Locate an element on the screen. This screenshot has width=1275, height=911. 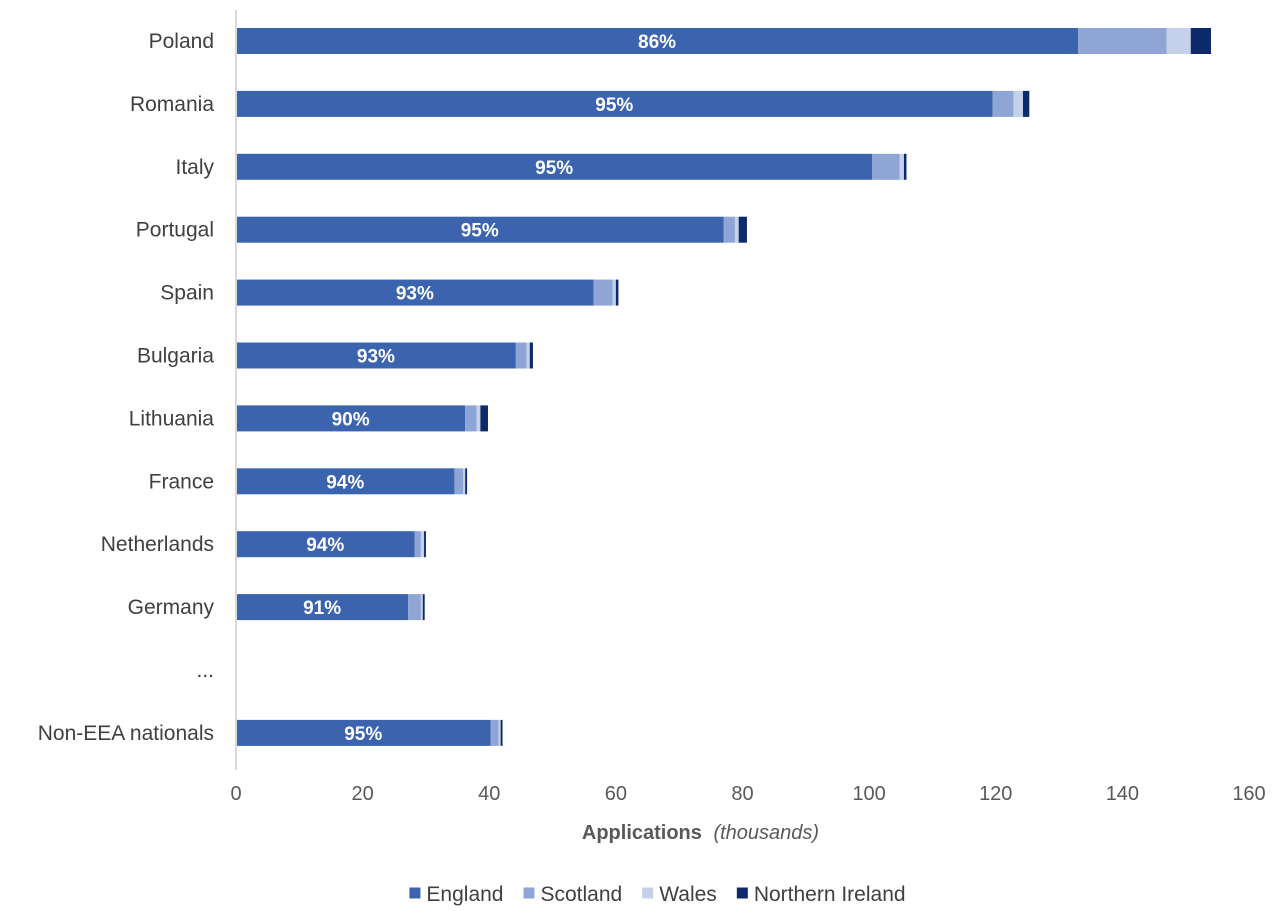
bar-segment-wales-lithuania is located at coordinates (478, 418).